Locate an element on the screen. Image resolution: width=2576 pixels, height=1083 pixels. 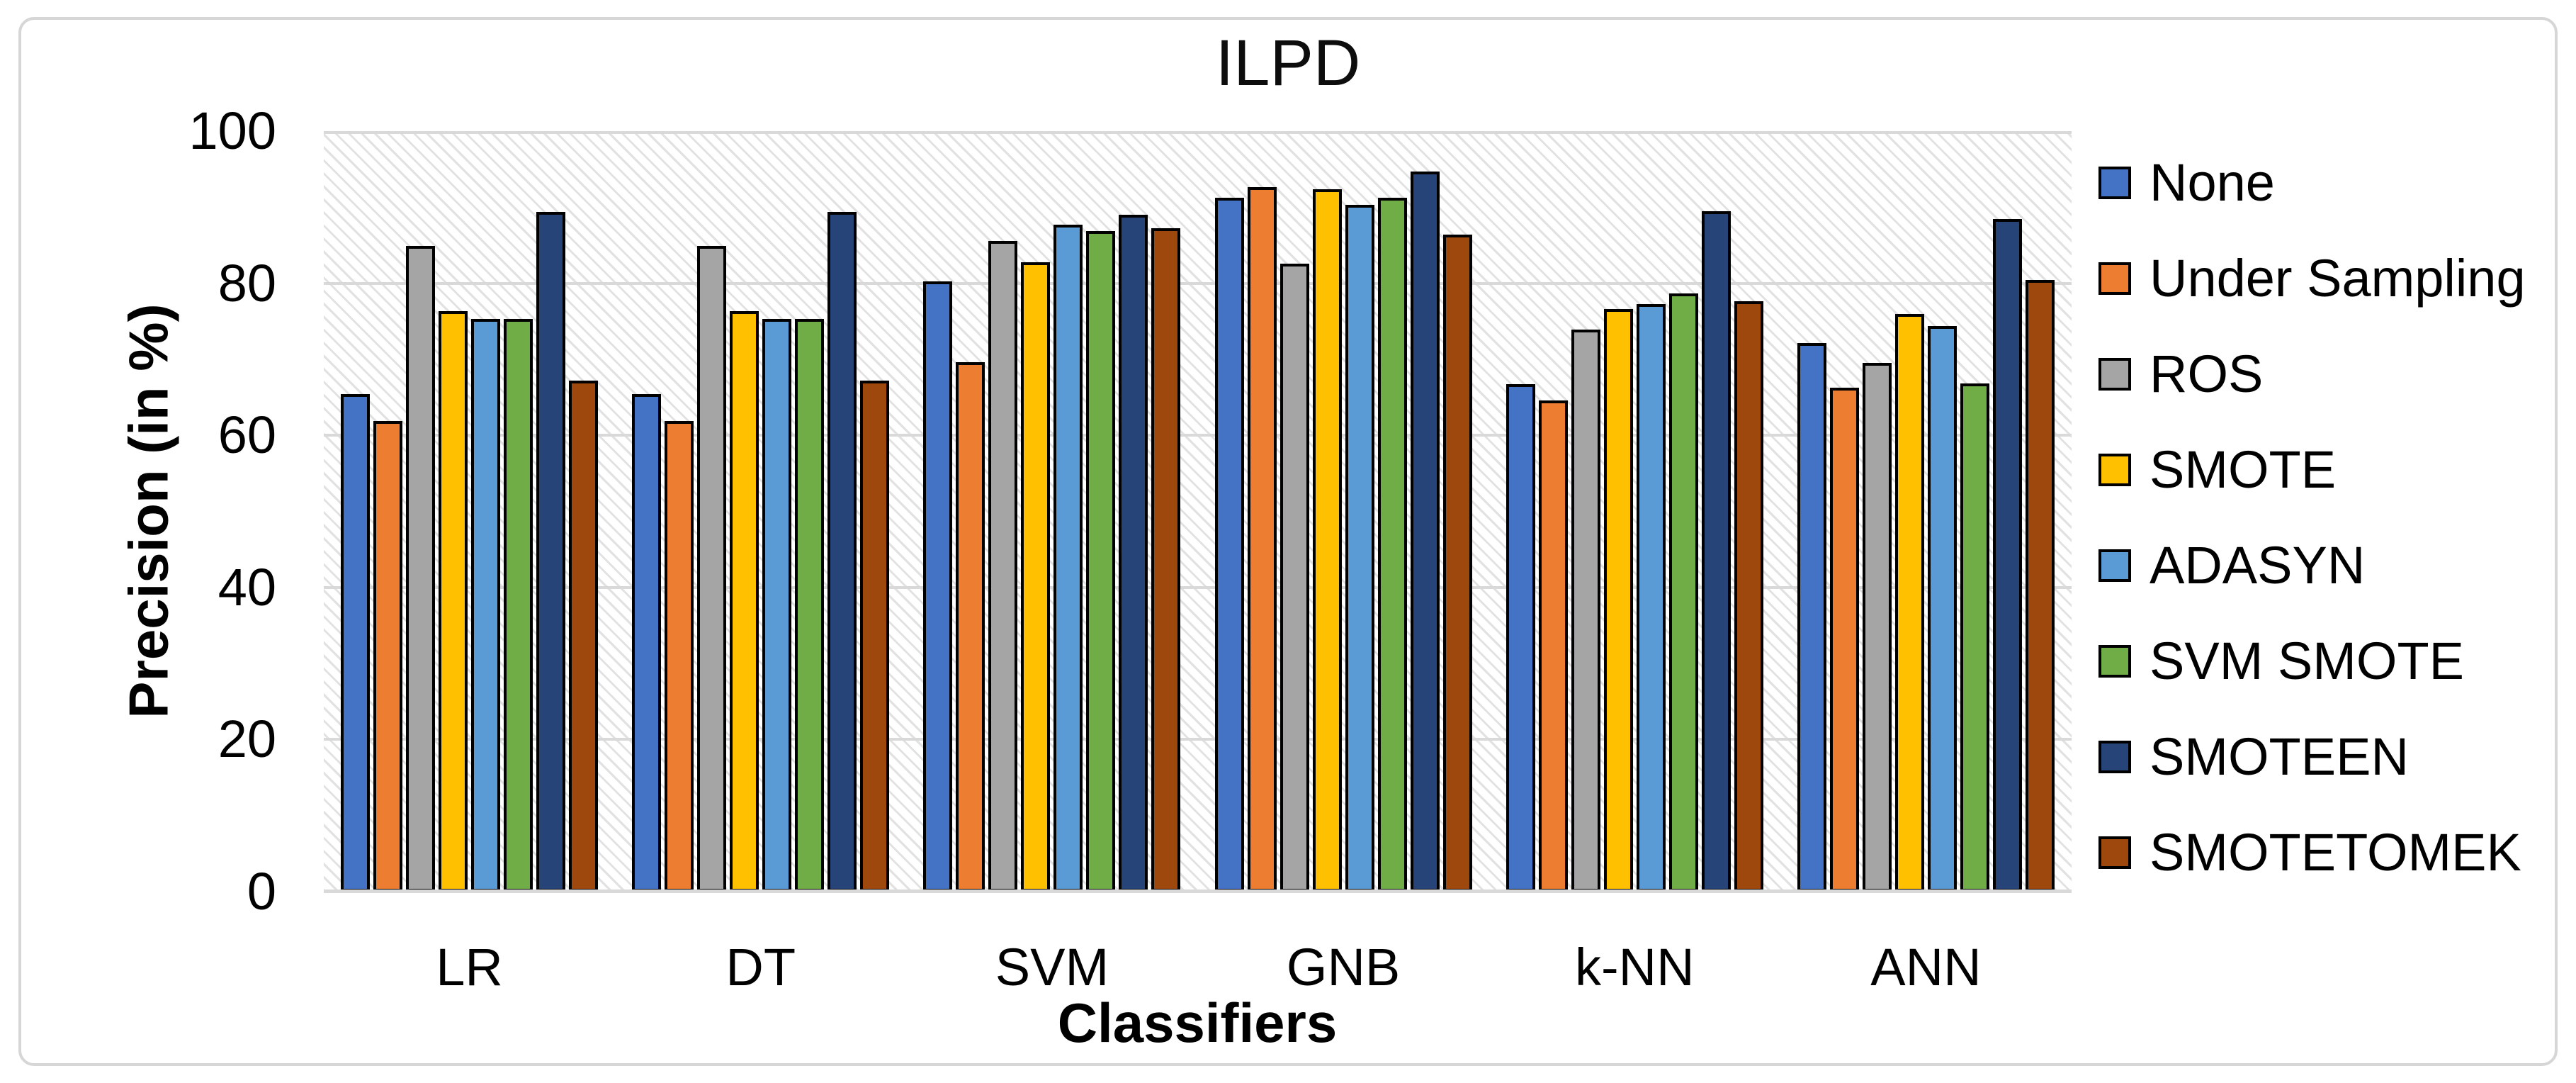
x-category-label: DT is located at coordinates (760, 967).